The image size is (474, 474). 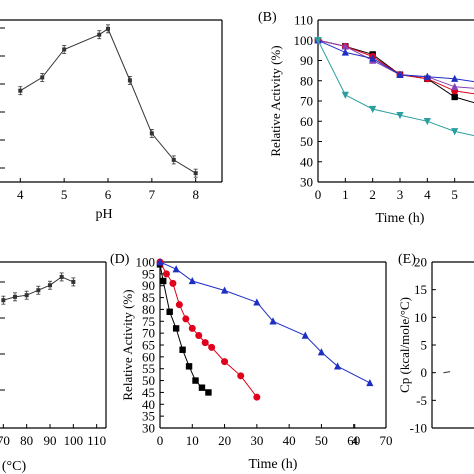 I want to click on x-tick-label: 90, so click(x=50, y=440).